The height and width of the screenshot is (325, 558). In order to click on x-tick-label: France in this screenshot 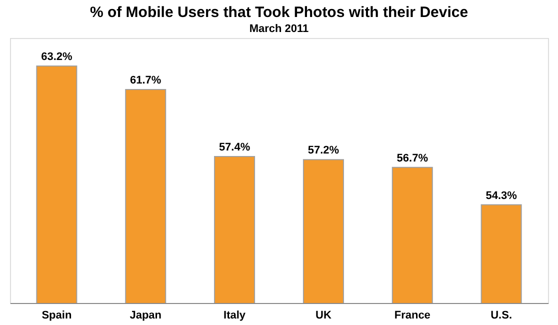, I will do `click(412, 316)`.